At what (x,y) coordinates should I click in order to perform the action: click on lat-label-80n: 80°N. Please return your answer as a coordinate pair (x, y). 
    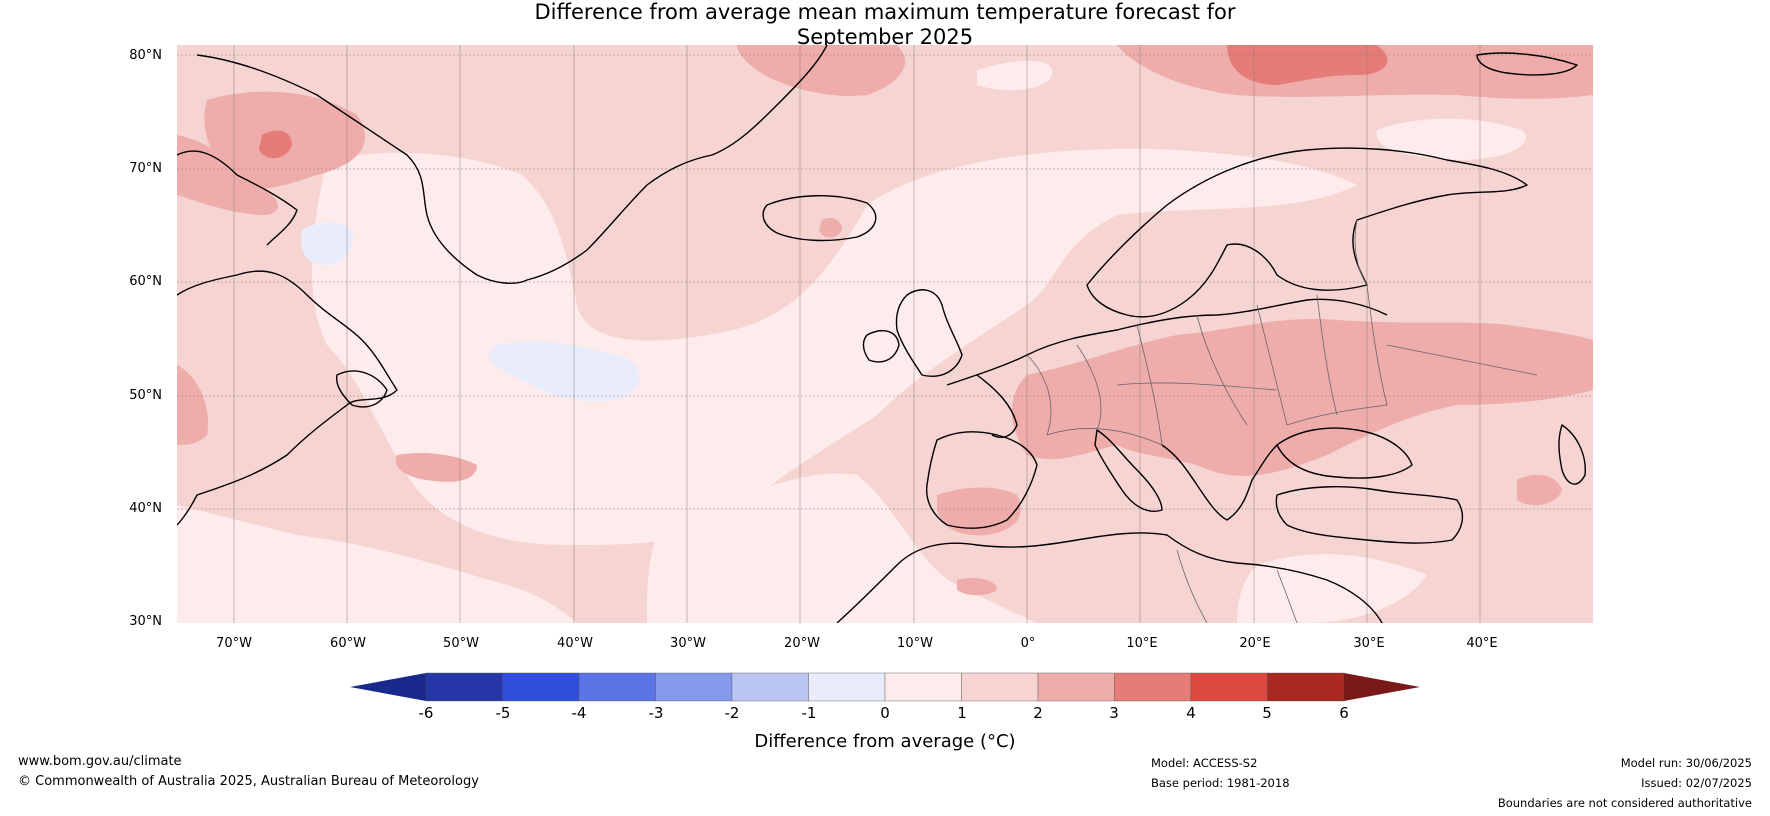
    Looking at the image, I should click on (145, 55).